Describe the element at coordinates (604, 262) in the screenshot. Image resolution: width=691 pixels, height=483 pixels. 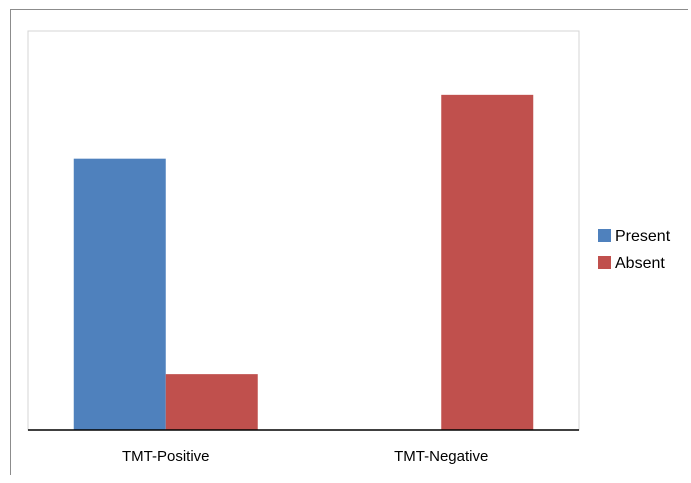
I see `legend-swatch-absent` at that location.